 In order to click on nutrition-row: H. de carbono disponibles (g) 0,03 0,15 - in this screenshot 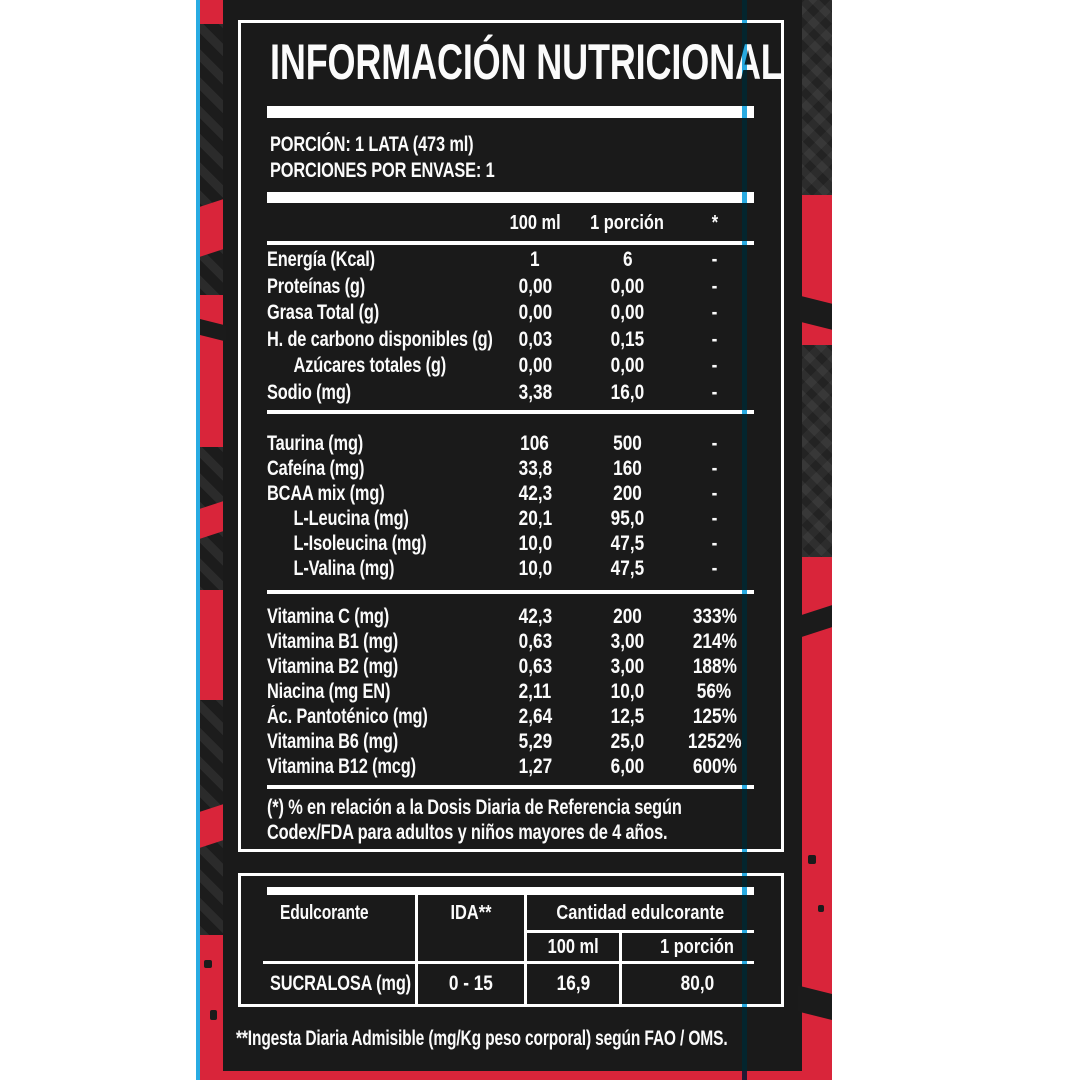, I will do `click(510, 340)`.